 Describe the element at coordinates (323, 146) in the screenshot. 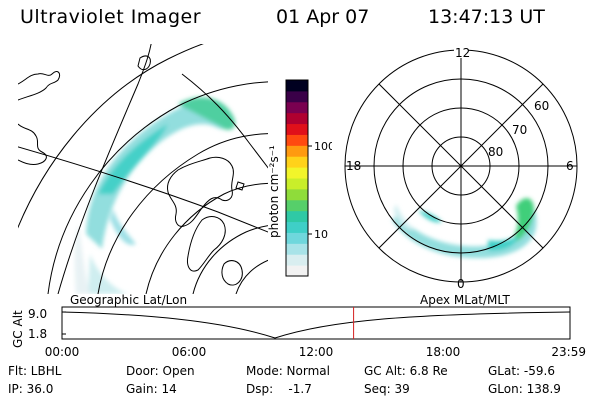

I see `colorbar-tick-100: 100` at that location.